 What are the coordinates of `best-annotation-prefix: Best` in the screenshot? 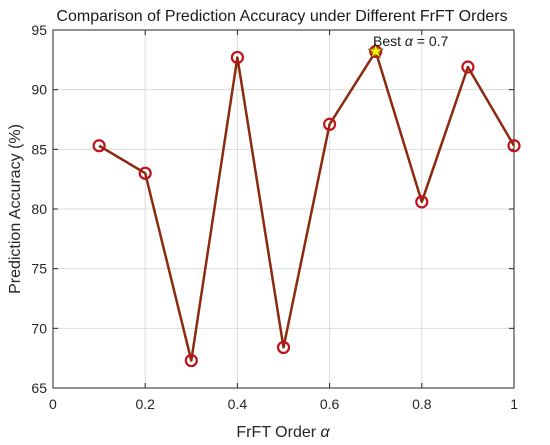 It's located at (387, 41).